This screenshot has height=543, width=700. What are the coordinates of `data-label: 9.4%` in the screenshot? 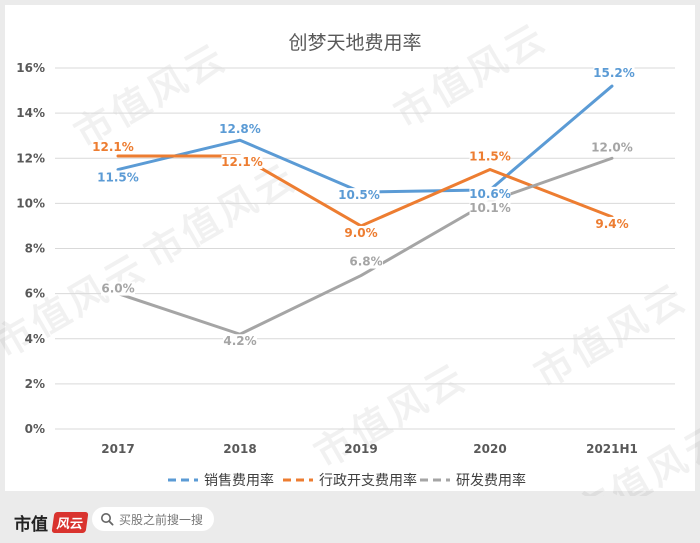 It's located at (611, 224).